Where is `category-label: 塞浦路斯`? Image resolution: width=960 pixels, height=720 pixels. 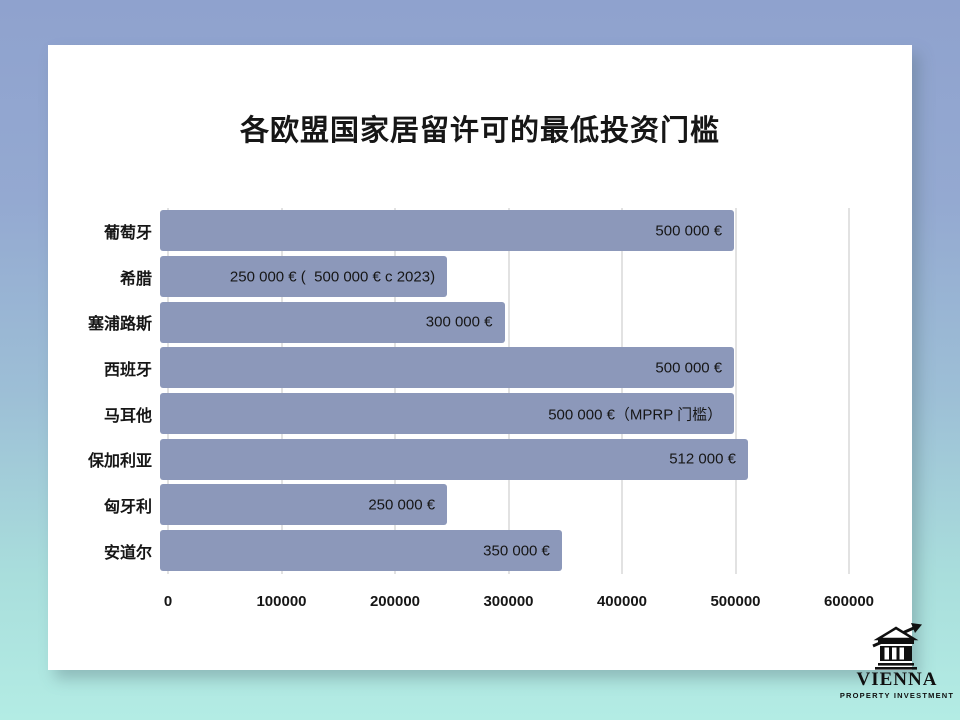
category-label: 塞浦路斯 is located at coordinates (119, 325).